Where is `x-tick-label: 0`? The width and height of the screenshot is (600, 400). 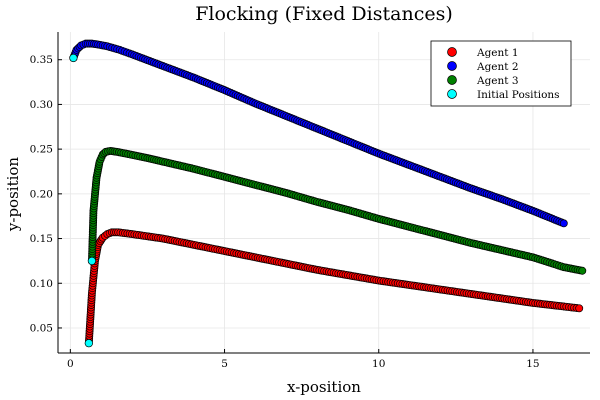 x-tick-label: 0 is located at coordinates (70, 364).